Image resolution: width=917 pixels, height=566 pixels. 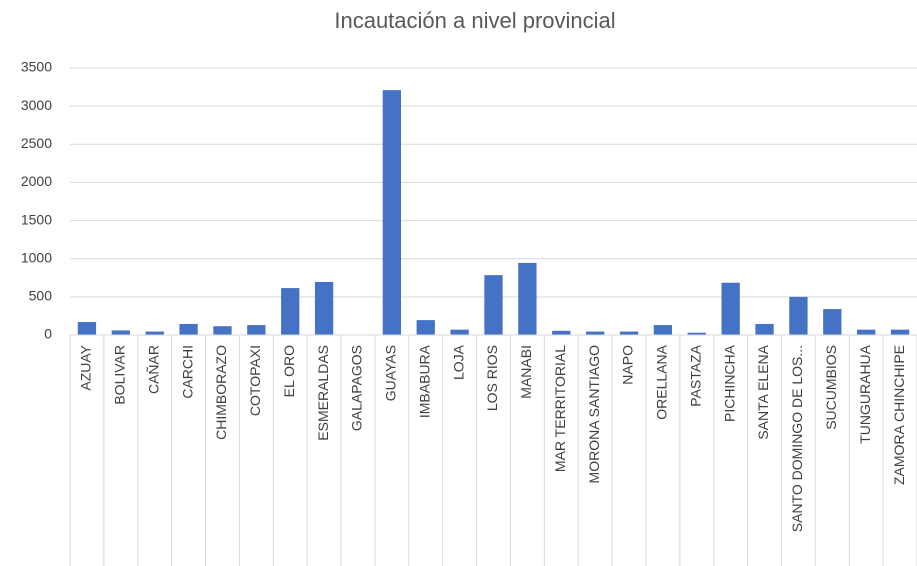 What do you see at coordinates (526, 372) in the screenshot?
I see `x-tick-label: MANABI` at bounding box center [526, 372].